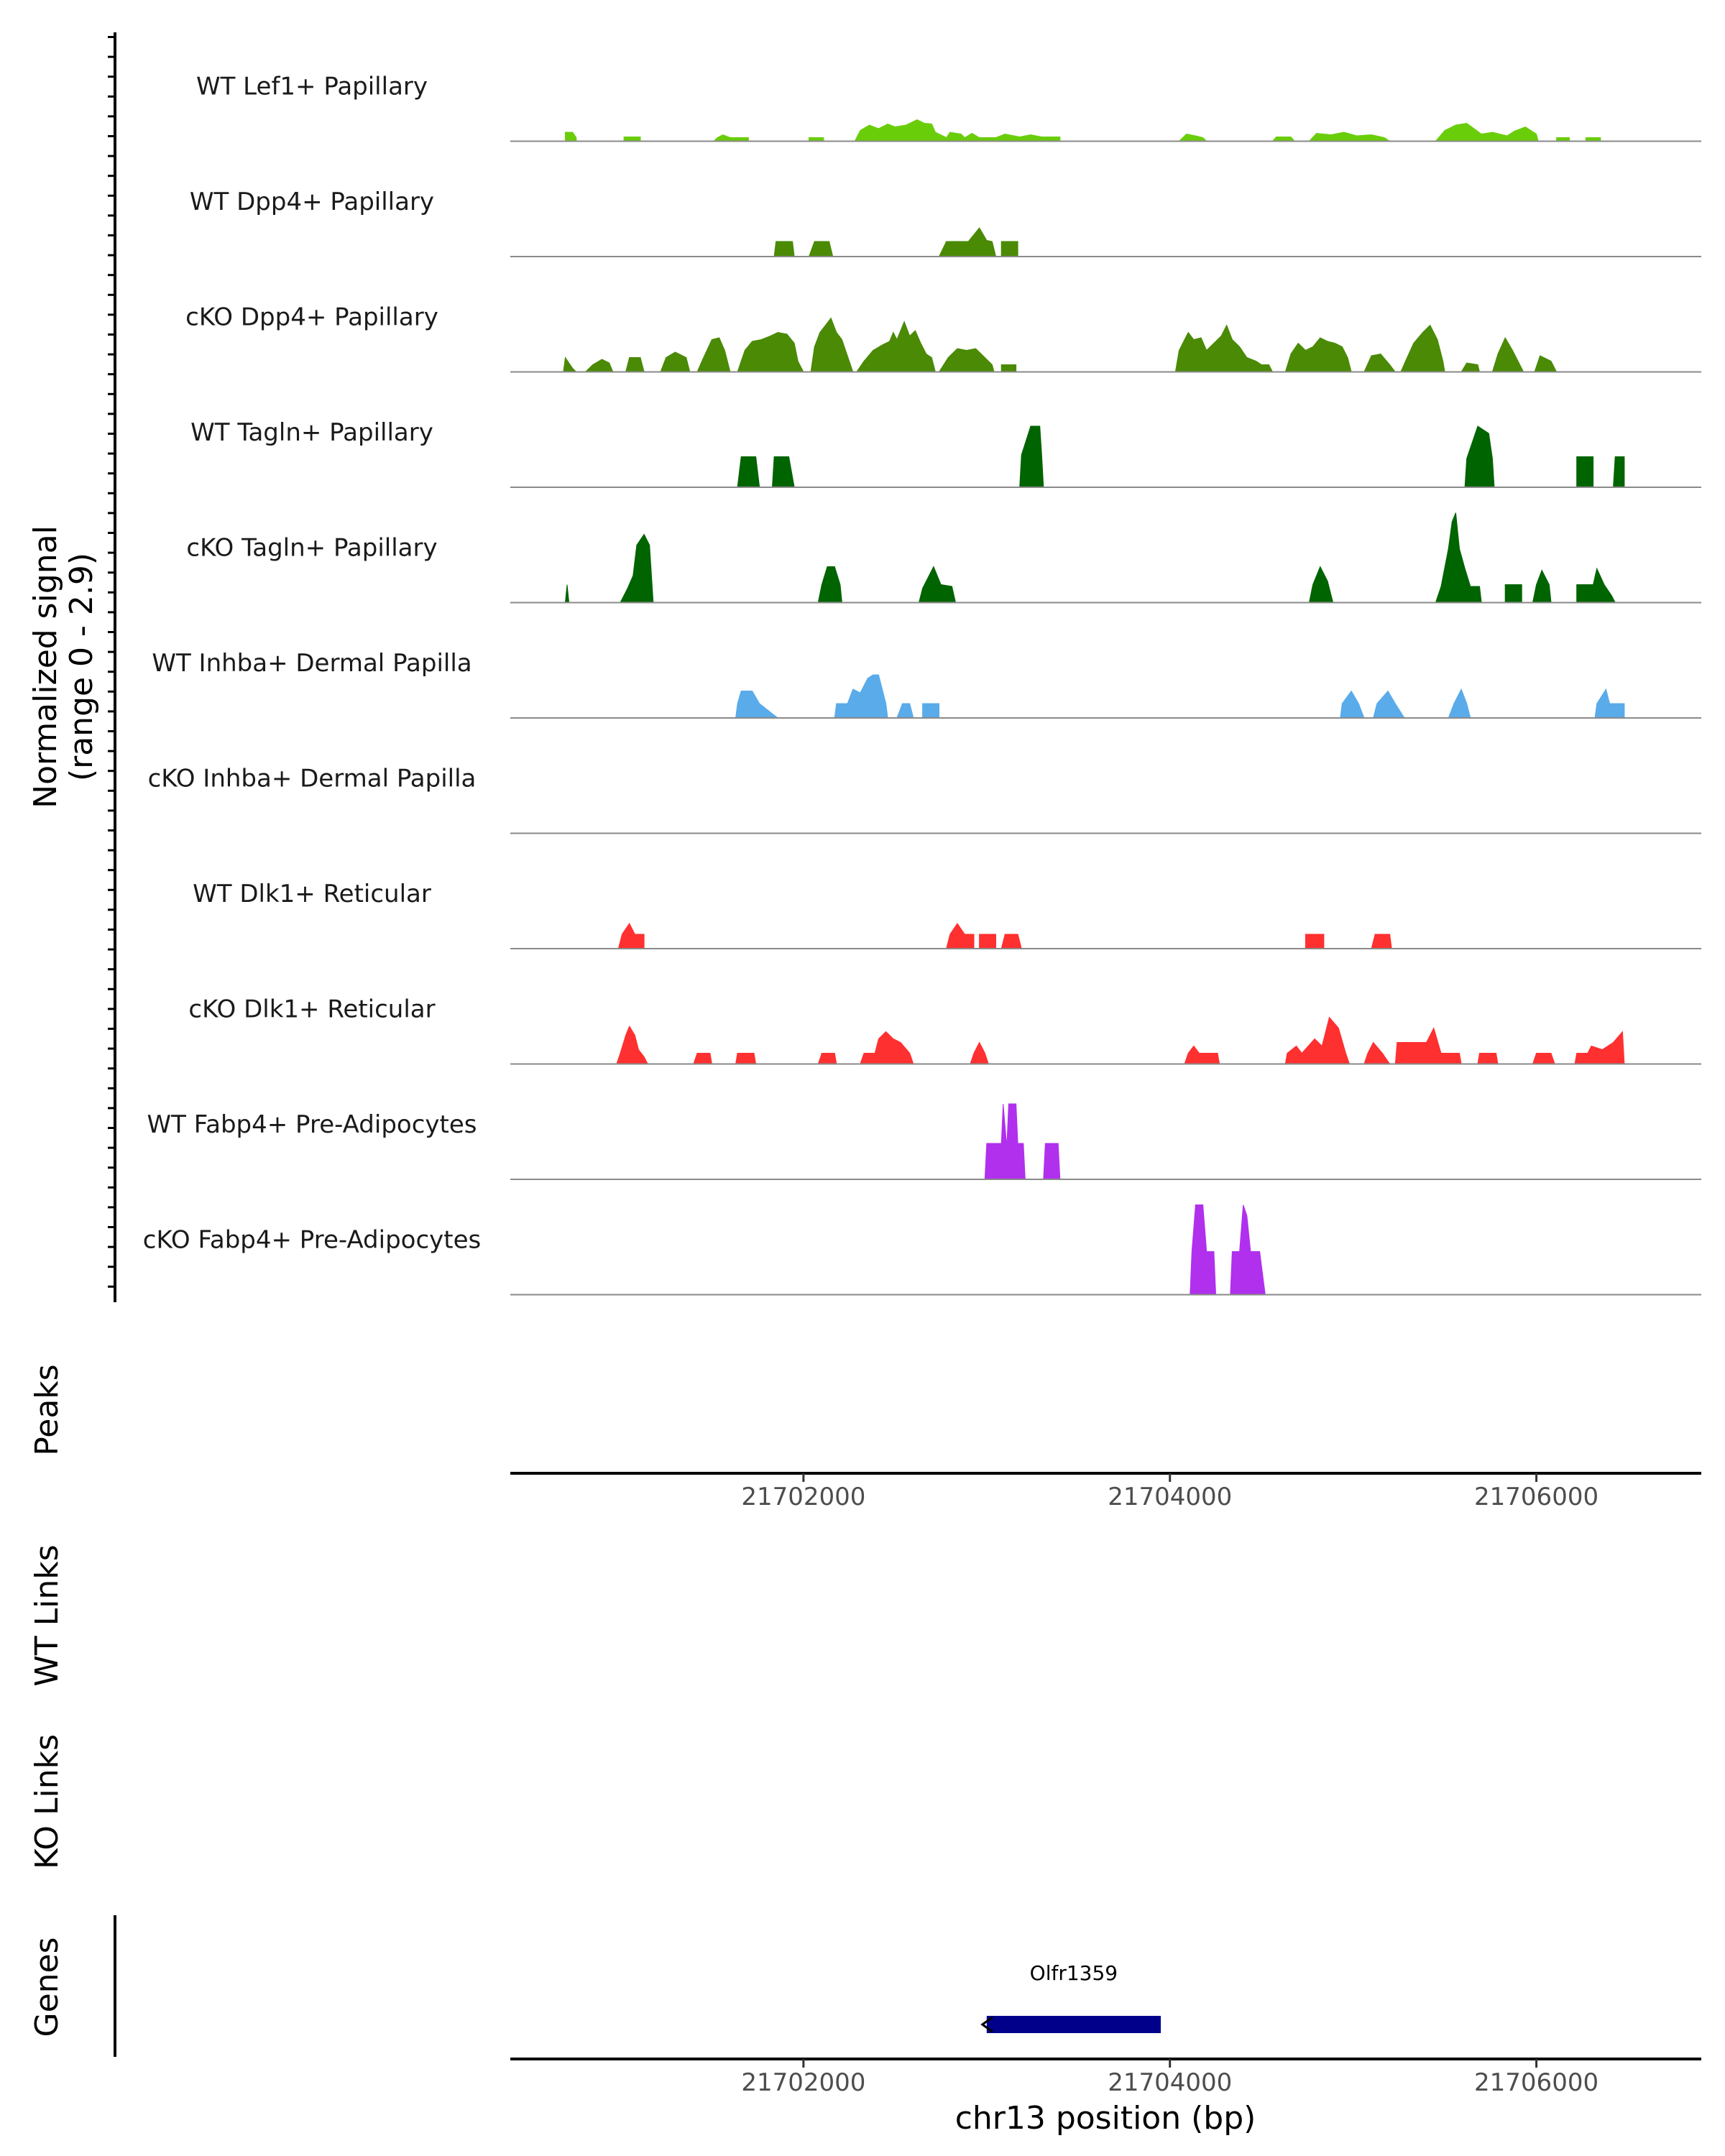 This screenshot has height=2156, width=1725. What do you see at coordinates (311, 548) in the screenshot?
I see `track-label: cKO Tagln+ Papillary` at bounding box center [311, 548].